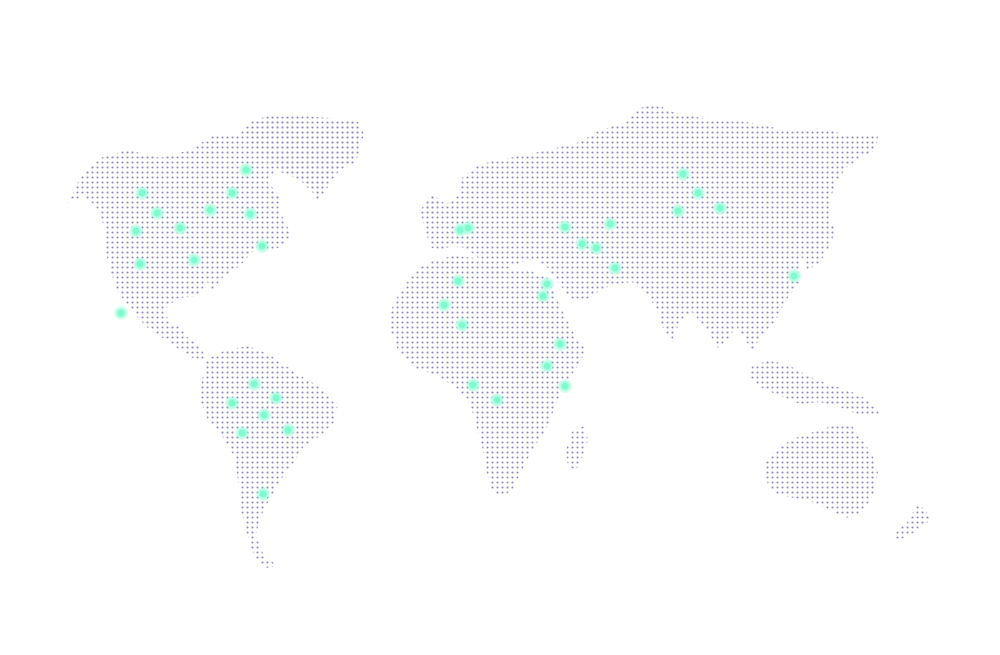  I want to click on landmass-south-america, so click(269, 457).